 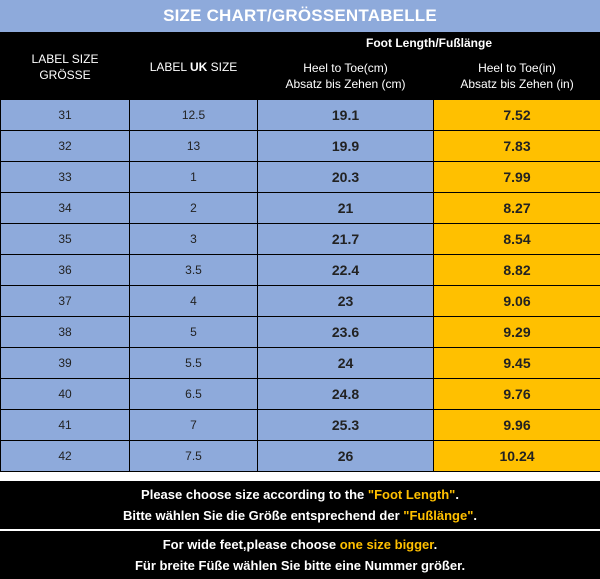 What do you see at coordinates (254, 494) in the screenshot?
I see `note-text: Please choose size according to the` at bounding box center [254, 494].